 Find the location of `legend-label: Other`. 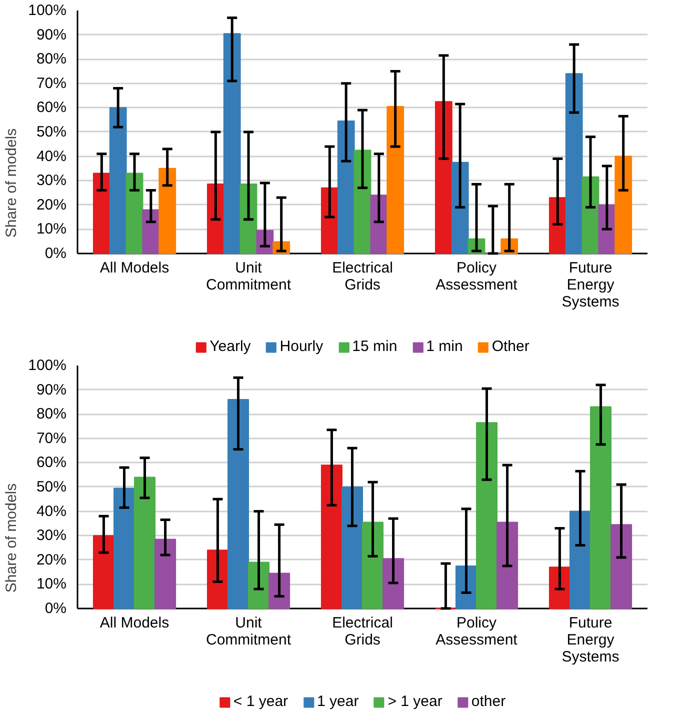

legend-label: Other is located at coordinates (511, 346).